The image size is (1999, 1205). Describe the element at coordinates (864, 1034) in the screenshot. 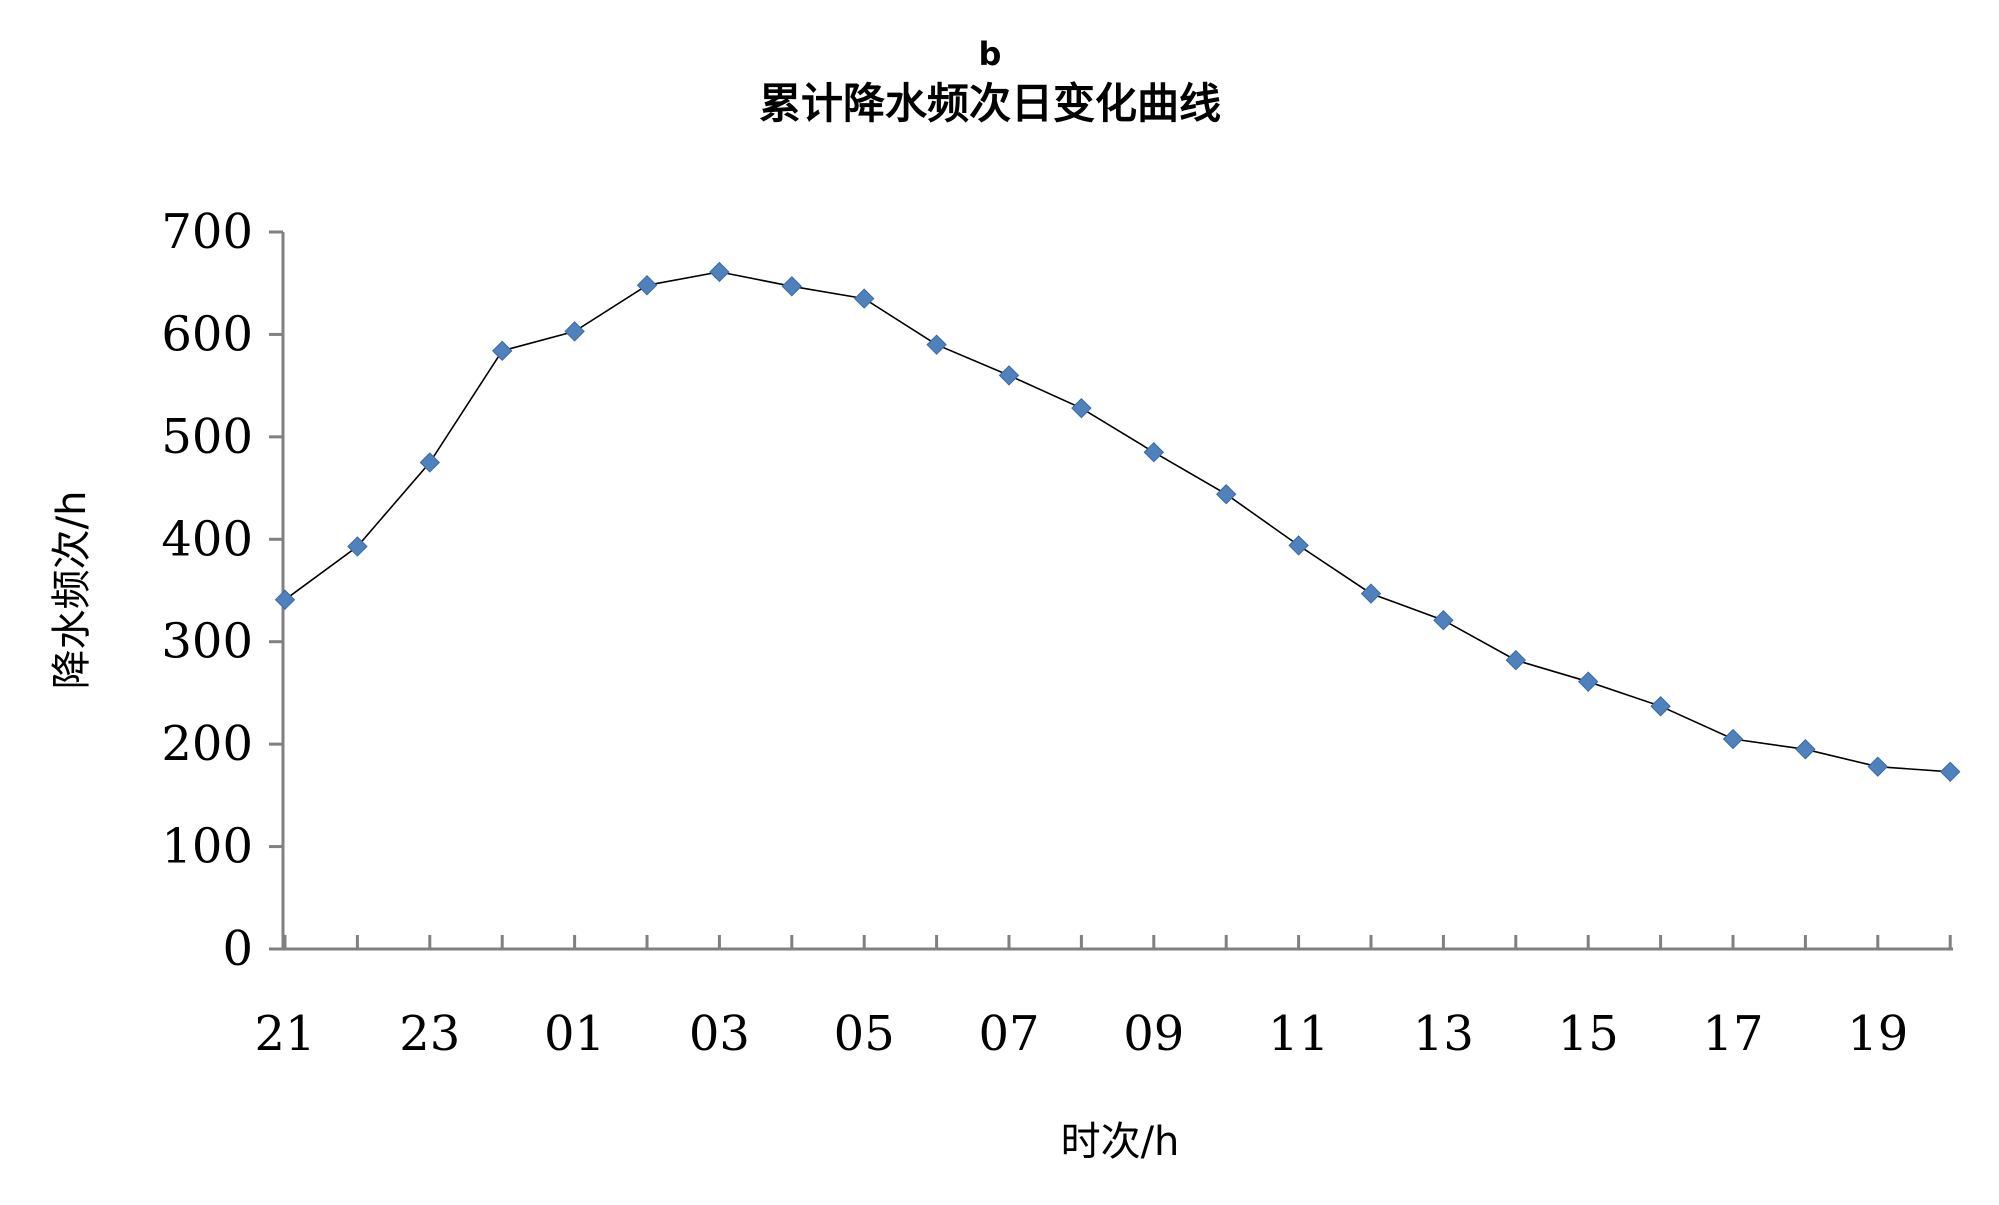

I see `x-tick-label: 05` at that location.